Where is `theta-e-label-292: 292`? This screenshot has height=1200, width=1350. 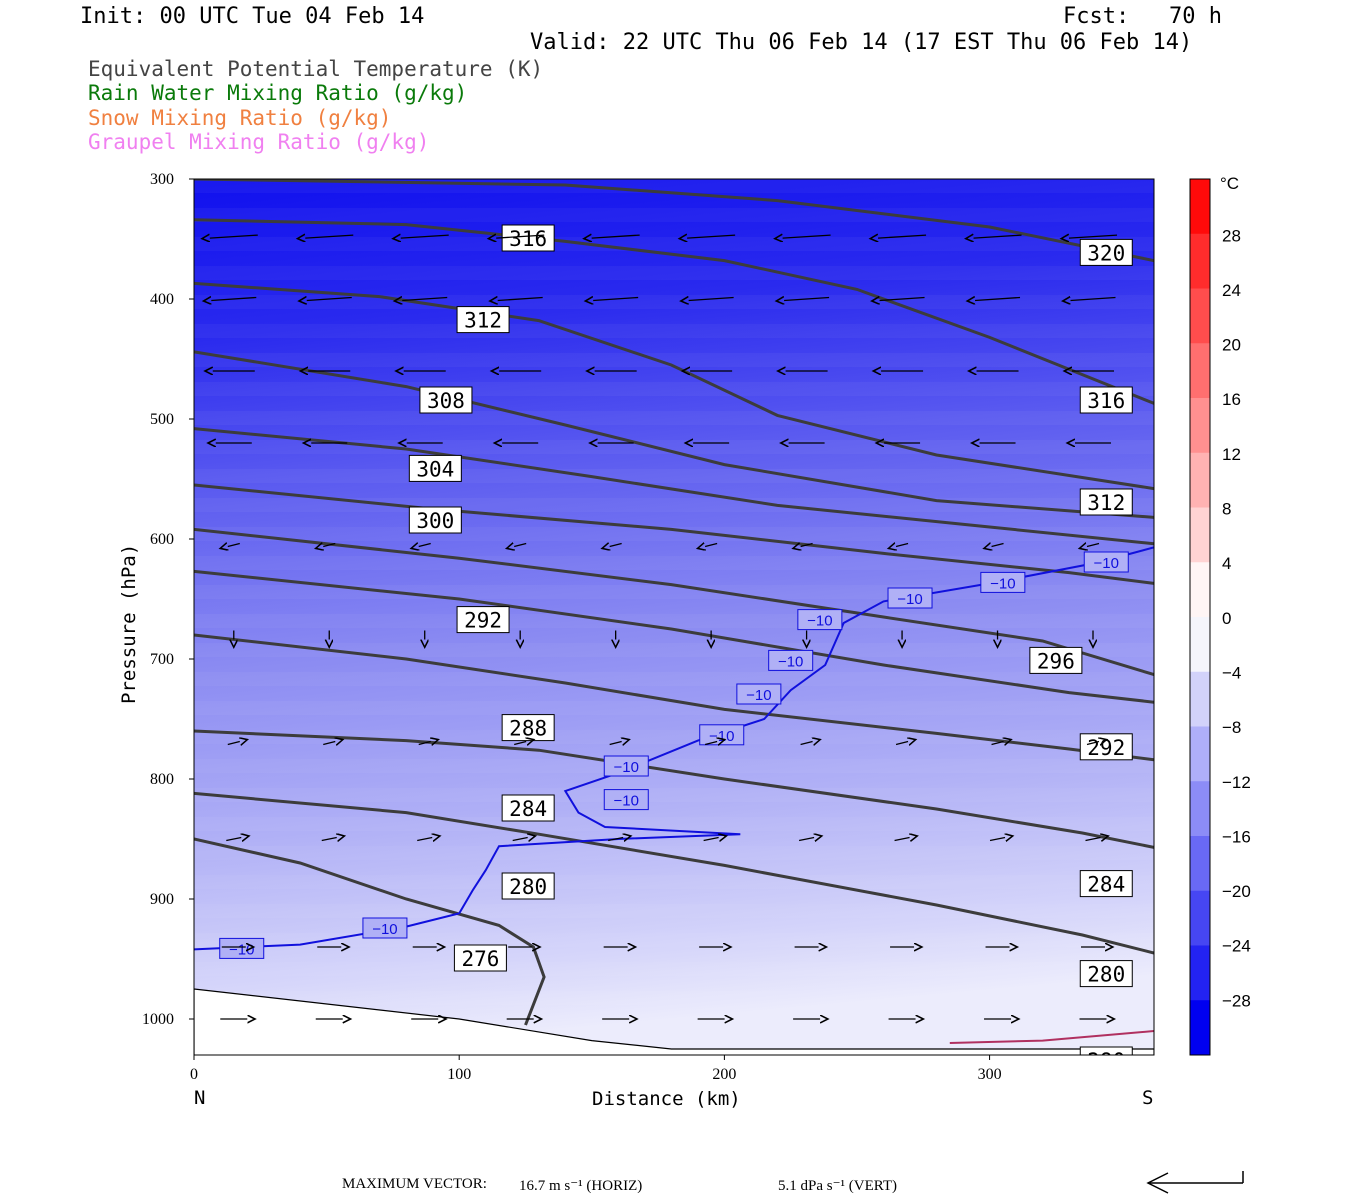
theta-e-label-292: 292 is located at coordinates (483, 620).